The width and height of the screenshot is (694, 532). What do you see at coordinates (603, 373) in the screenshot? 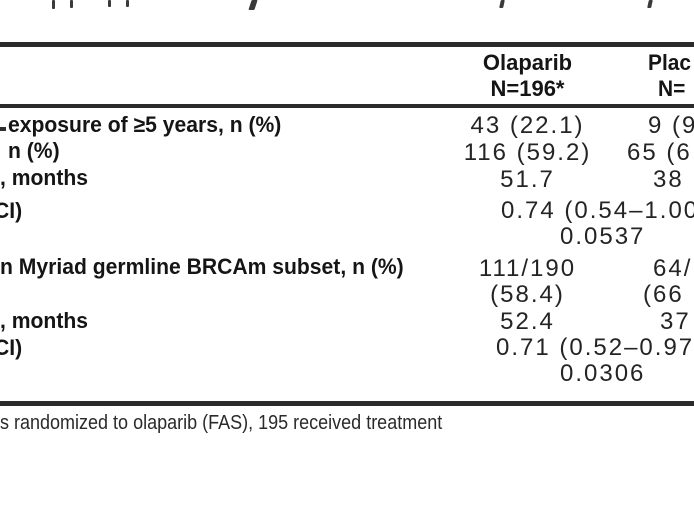
I see `p-value: 0.0306` at bounding box center [603, 373].